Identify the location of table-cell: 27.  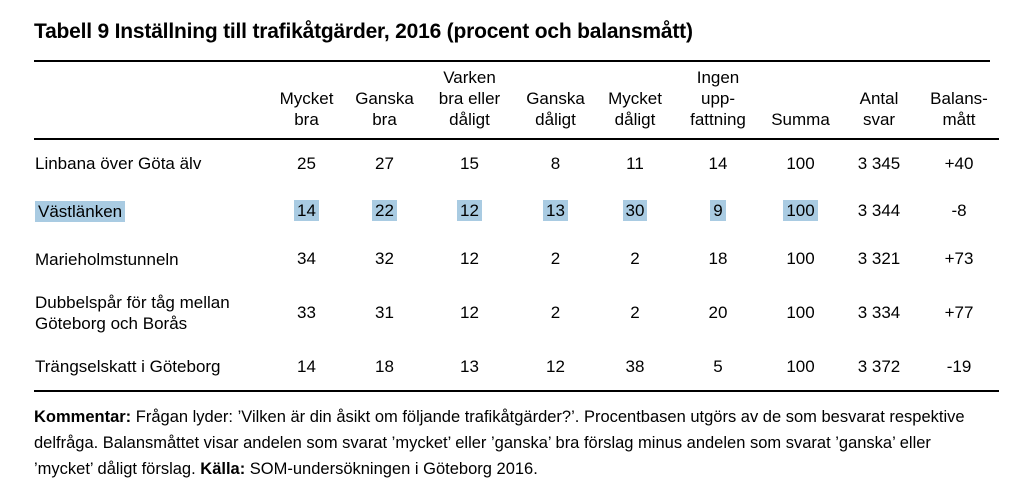
(384, 163).